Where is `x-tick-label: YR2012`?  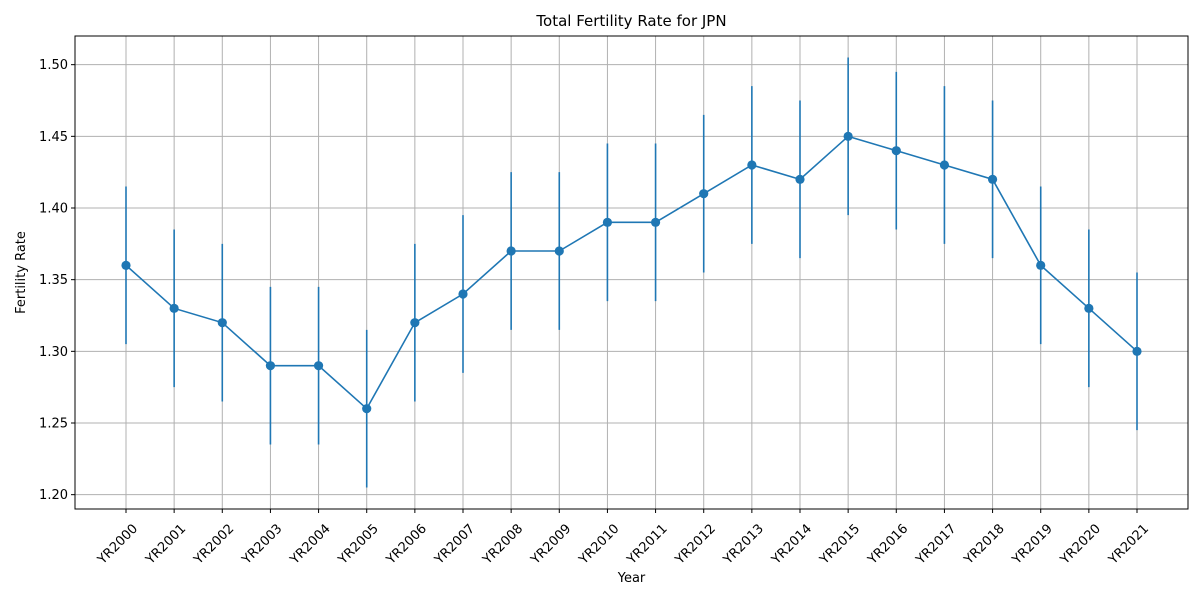
x-tick-label: YR2012 is located at coordinates (695, 544).